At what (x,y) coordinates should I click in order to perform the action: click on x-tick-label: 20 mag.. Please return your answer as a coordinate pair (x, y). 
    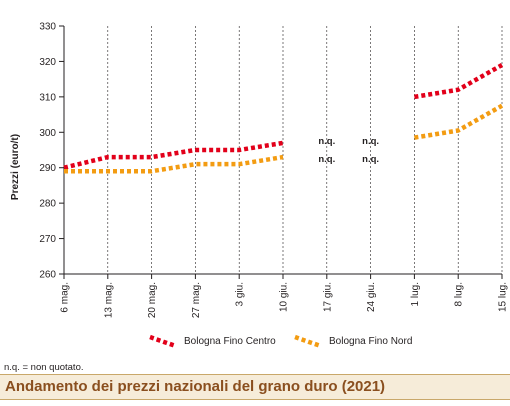
    Looking at the image, I should click on (152, 300).